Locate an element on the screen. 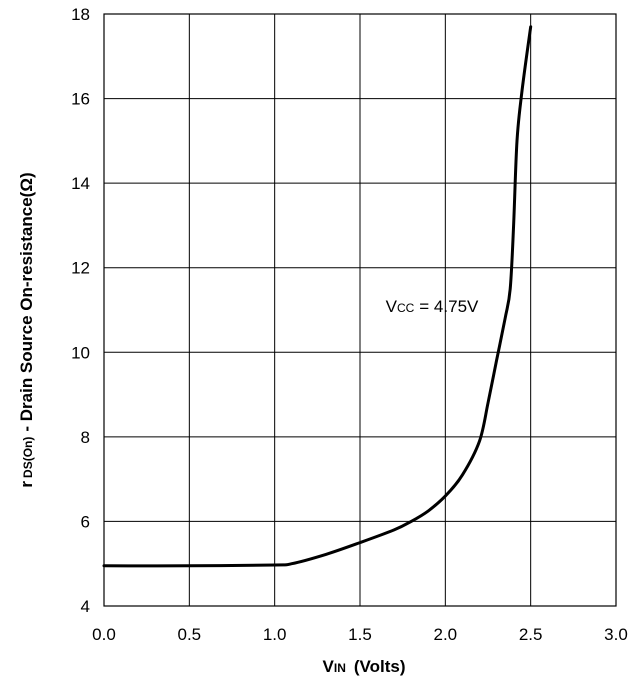  y-axis-title: r DS(On) - Drain Source On-resistance(Ω) is located at coordinates (26, 329).